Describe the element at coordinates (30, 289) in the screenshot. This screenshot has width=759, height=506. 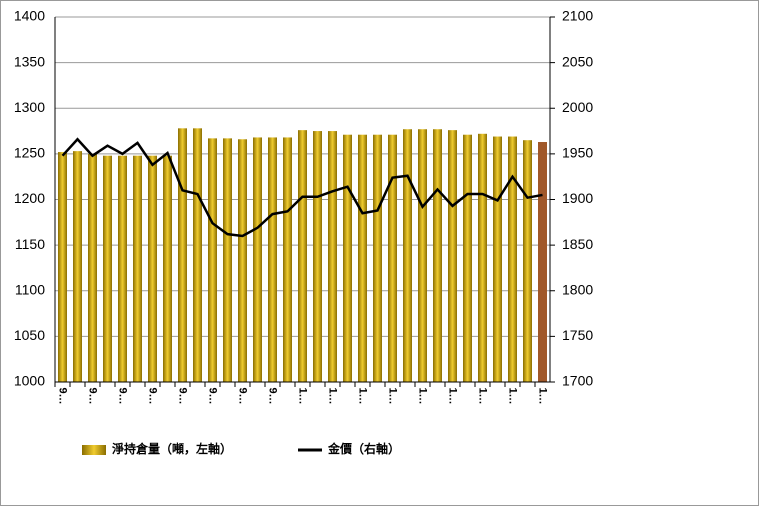
I see `y-tick-label: 1100` at that location.